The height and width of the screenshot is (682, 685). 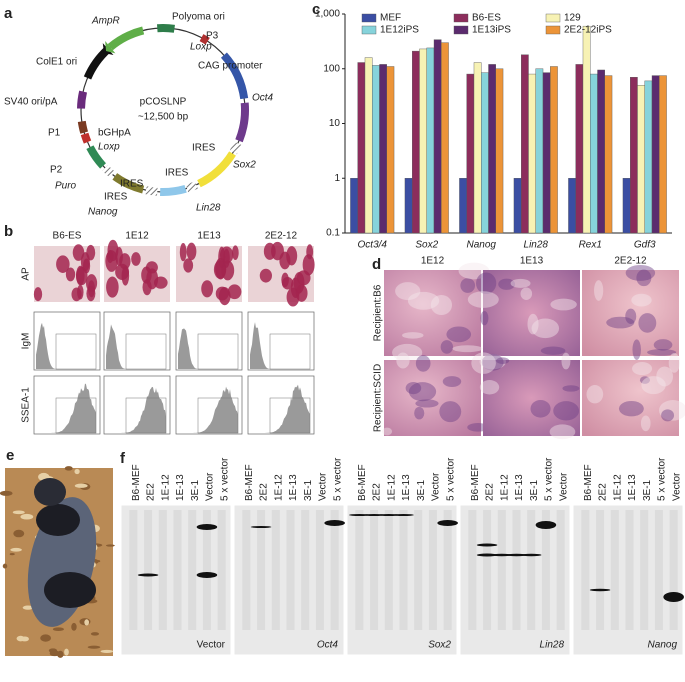 I want to click on sv40-segment, so click(x=82, y=99).